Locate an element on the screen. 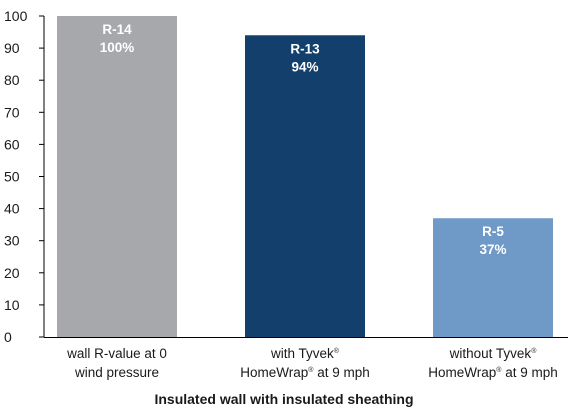  category-label-line2: wind pressure is located at coordinates (116, 372).